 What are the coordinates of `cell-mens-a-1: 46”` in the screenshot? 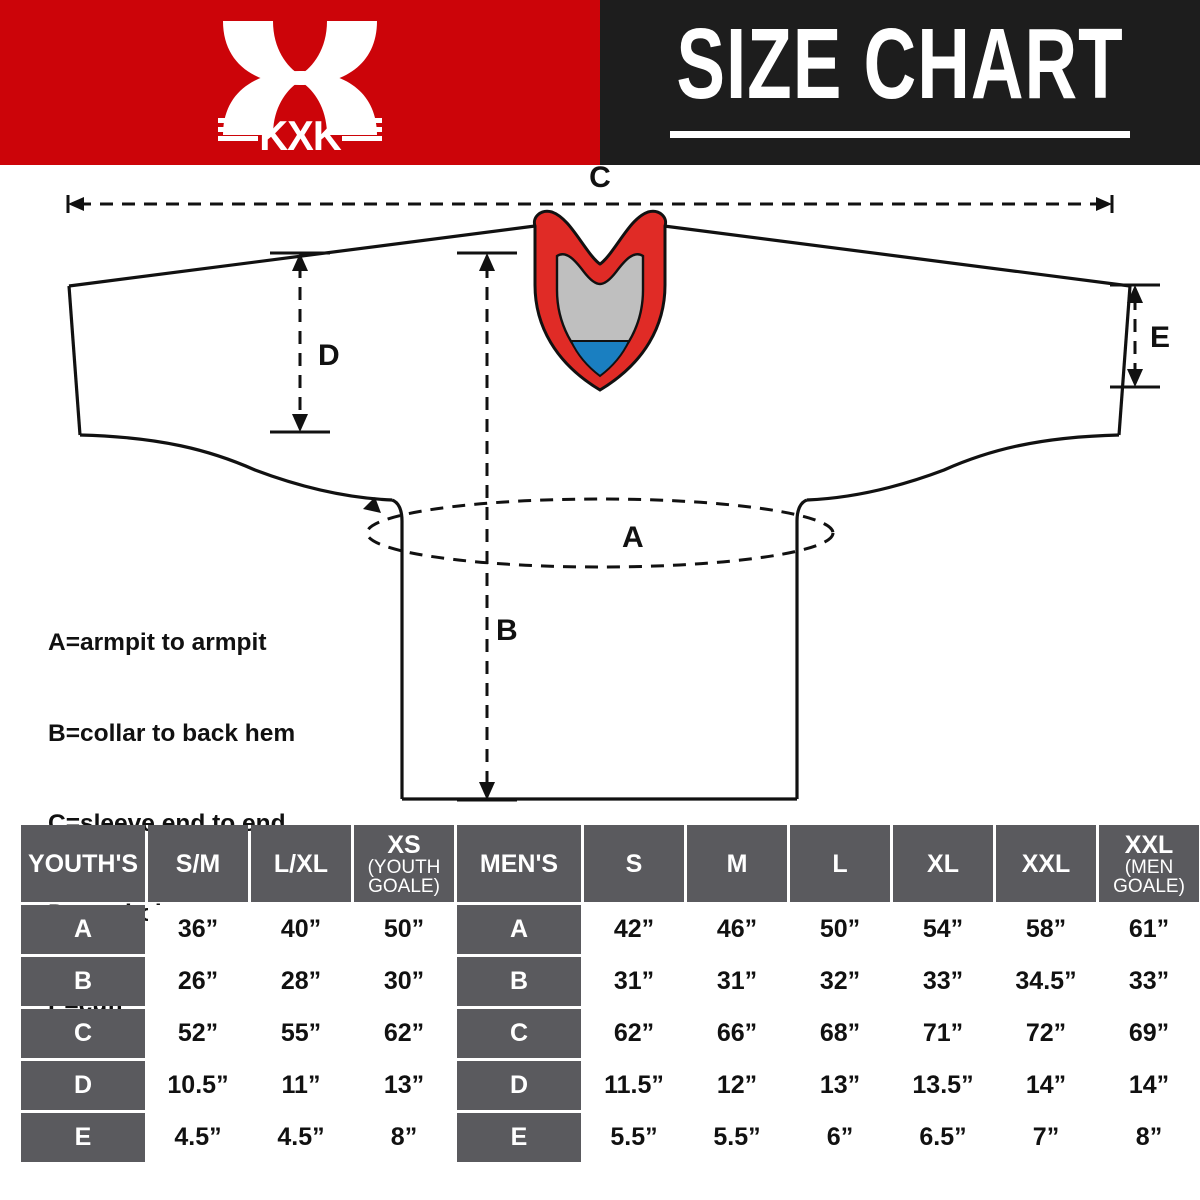 It's located at (737, 929).